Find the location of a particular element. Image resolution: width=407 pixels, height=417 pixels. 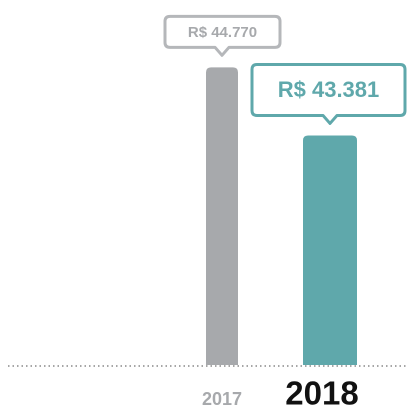

x-tick-label: 2017 is located at coordinates (222, 399).